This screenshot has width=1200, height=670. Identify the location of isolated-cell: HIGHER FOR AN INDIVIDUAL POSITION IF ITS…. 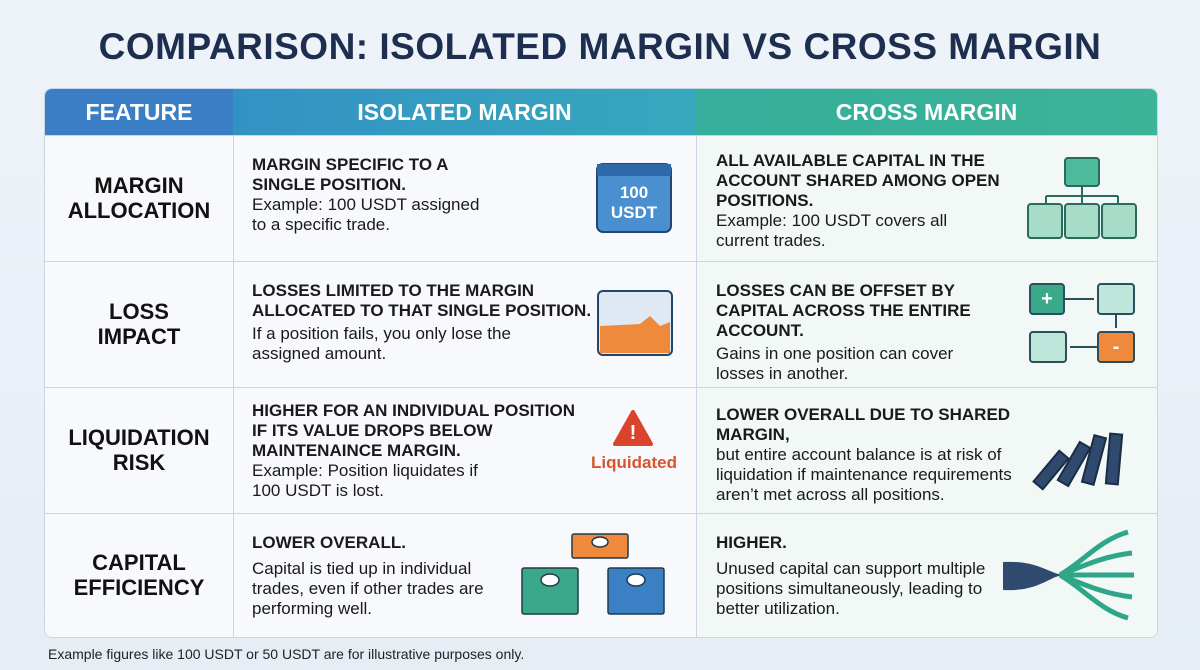
(417, 451).